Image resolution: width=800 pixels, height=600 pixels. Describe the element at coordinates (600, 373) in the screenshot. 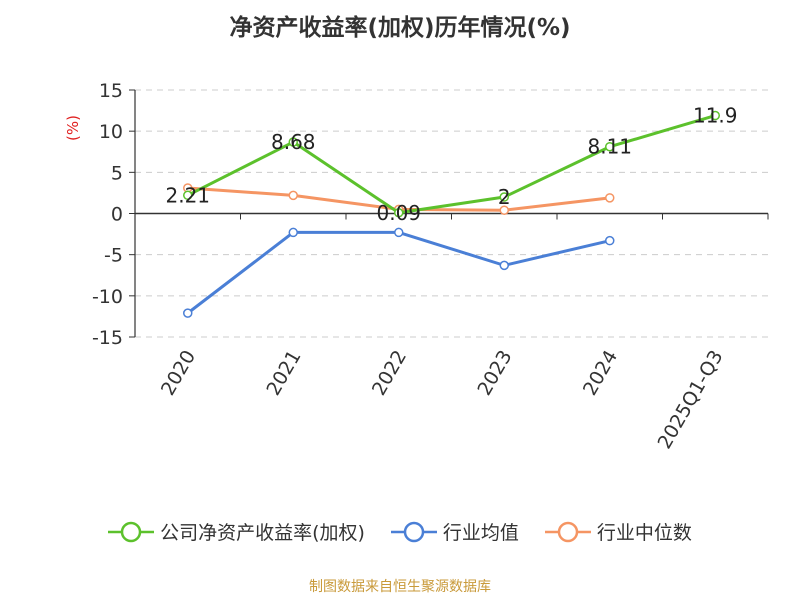

I see `x-tick-label: 2024` at that location.